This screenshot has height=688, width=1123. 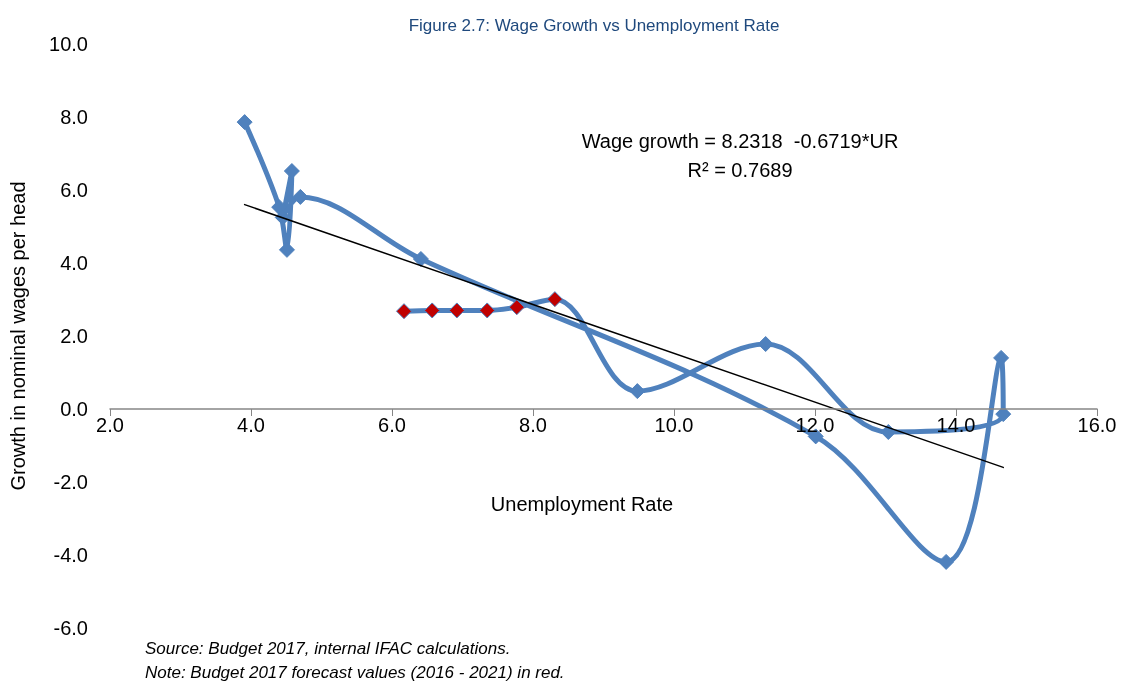 I want to click on x-tick-label: 12.0, so click(x=815, y=425).